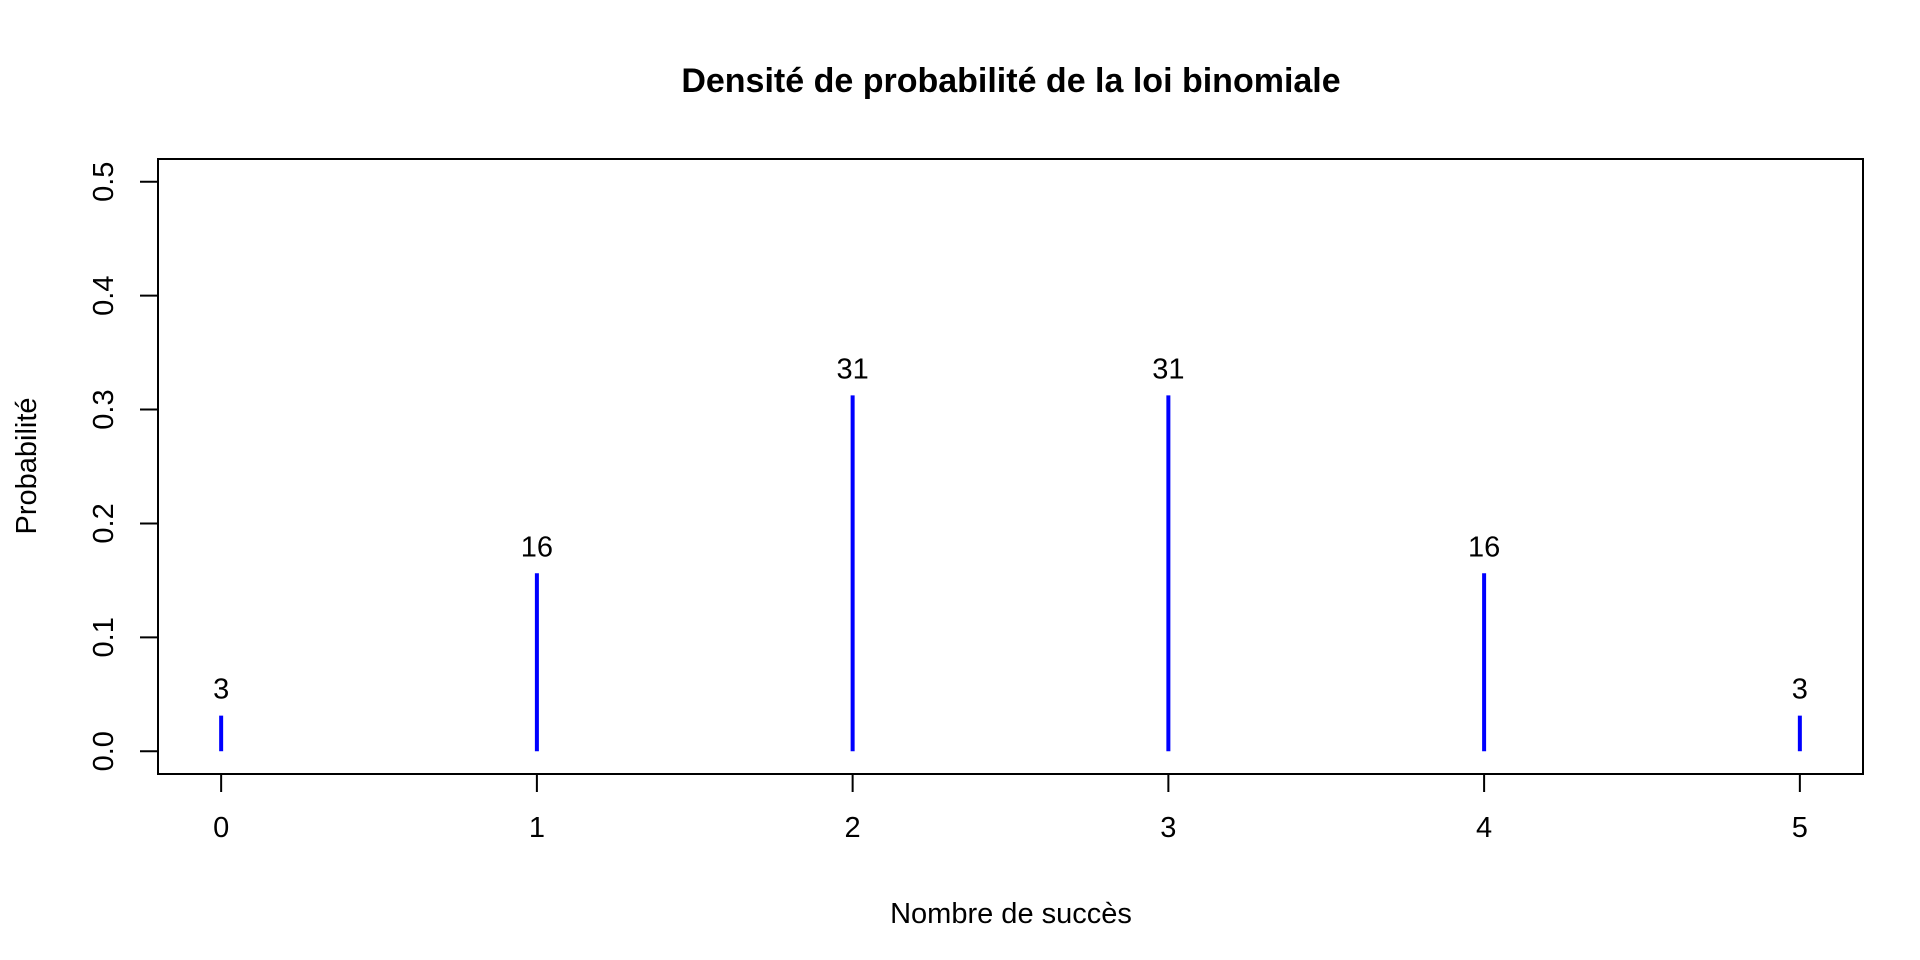 This screenshot has width=1920, height=960. Describe the element at coordinates (27, 465) in the screenshot. I see `y-axis-label: Probabilité` at that location.